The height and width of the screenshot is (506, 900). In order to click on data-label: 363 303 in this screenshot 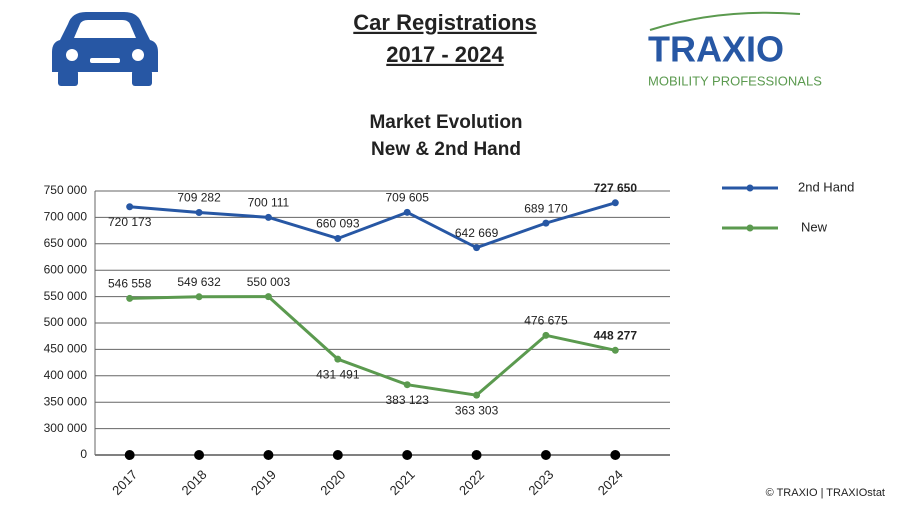, I will do `click(477, 410)`.